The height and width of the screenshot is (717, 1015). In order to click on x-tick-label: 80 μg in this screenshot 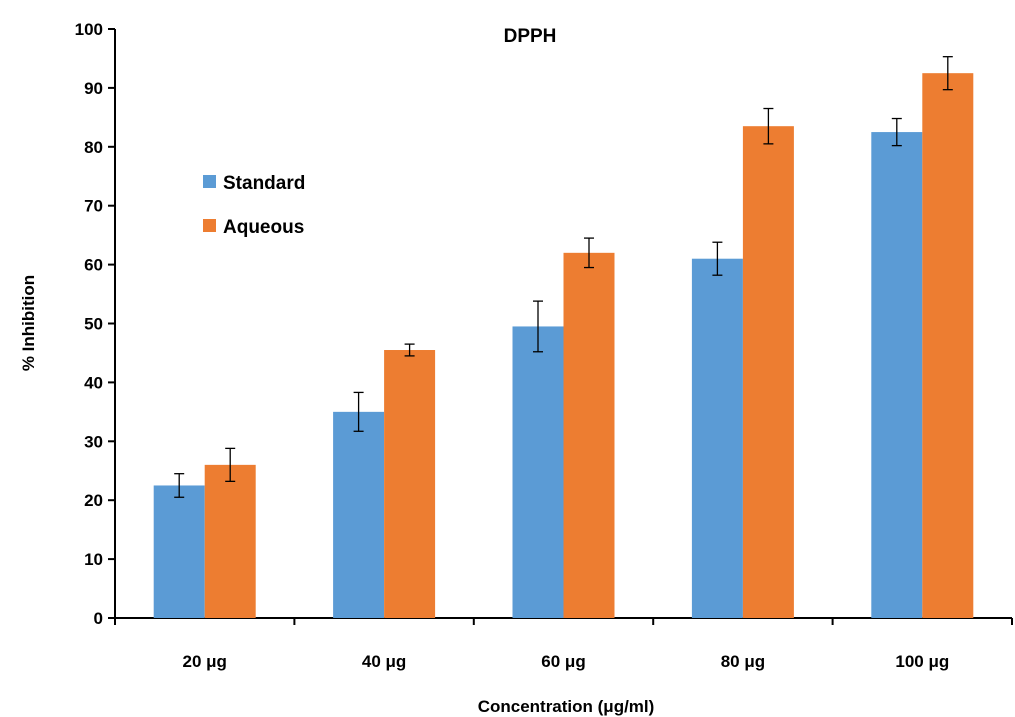, I will do `click(743, 661)`.